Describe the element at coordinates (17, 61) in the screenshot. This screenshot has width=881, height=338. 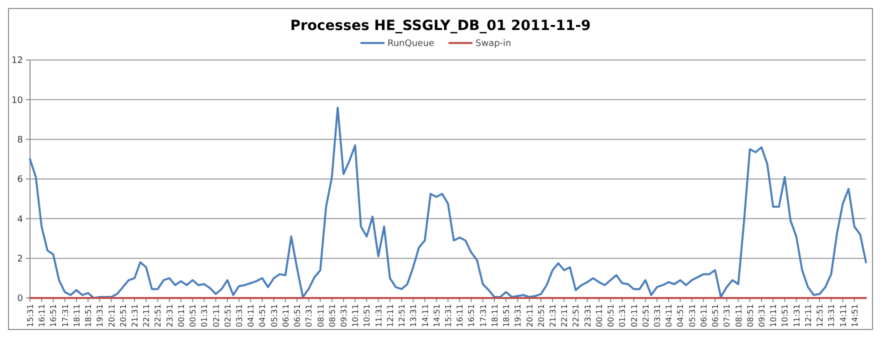
I see `y-tick-label: 12` at that location.